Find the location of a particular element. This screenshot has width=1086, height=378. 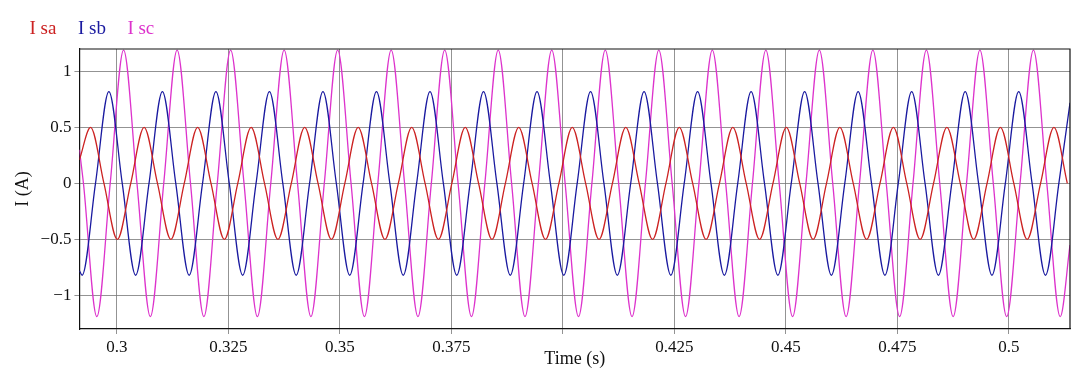

x-tick-label: 0.45 is located at coordinates (786, 346).